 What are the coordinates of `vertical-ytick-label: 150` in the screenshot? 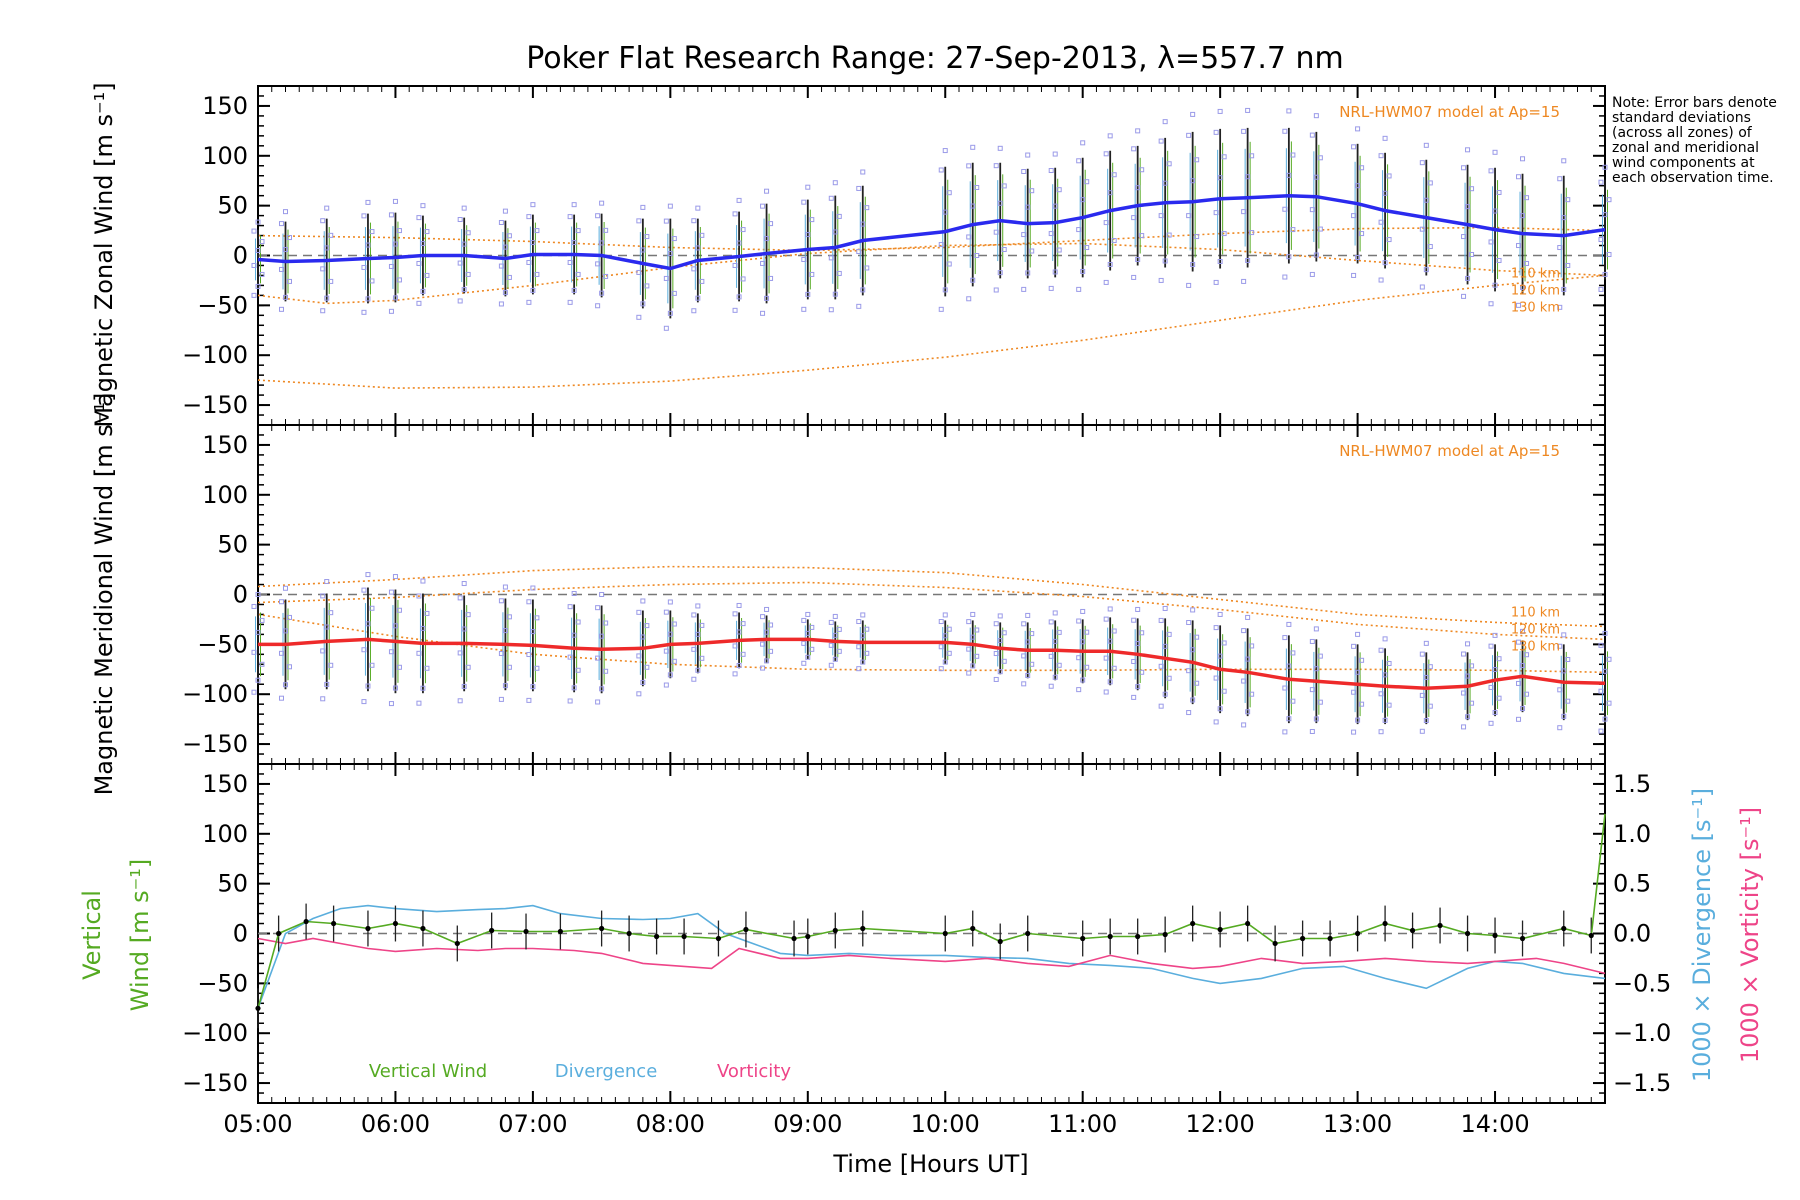 It's located at (225, 784).